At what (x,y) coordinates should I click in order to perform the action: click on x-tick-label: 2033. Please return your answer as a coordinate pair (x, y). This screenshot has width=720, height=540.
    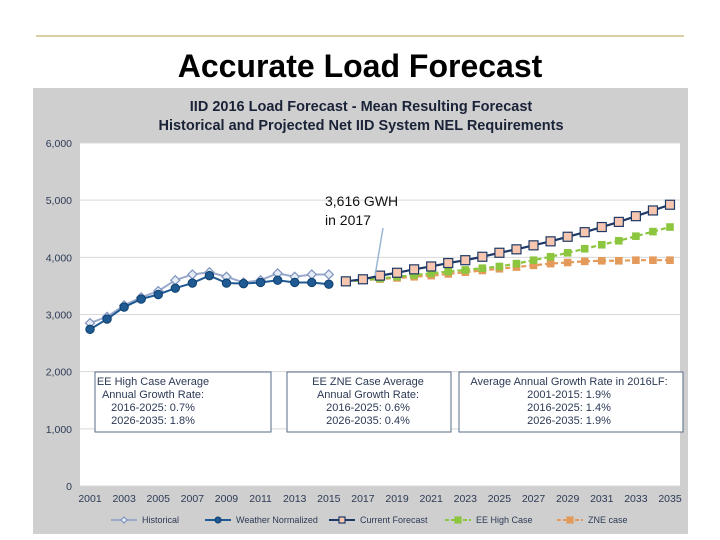
    Looking at the image, I should click on (636, 499).